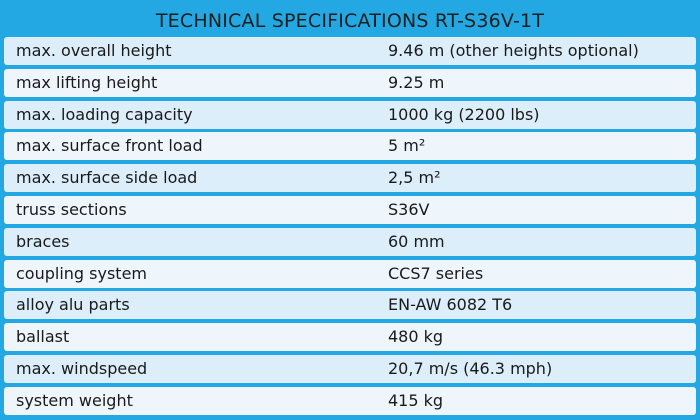 Image resolution: width=700 pixels, height=420 pixels. I want to click on spec-label: truss sections, so click(71, 209).